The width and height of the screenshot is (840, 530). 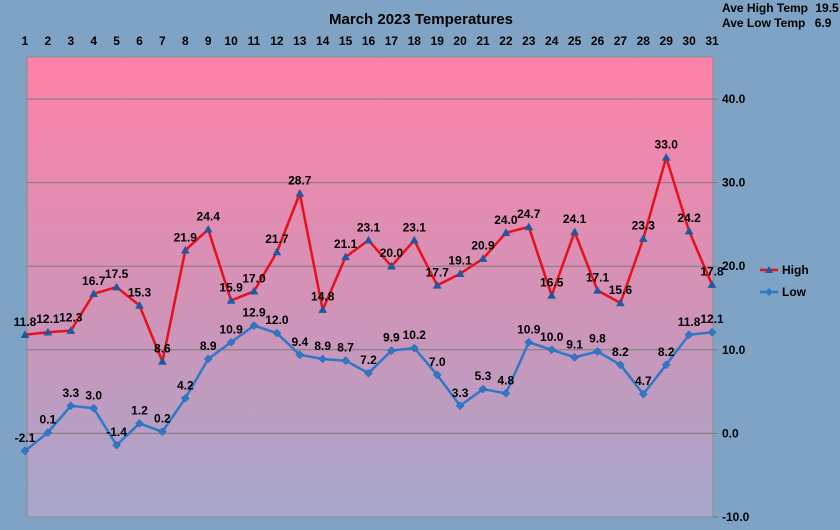 What do you see at coordinates (48, 41) in the screenshot?
I see `x-tick-label: 2` at bounding box center [48, 41].